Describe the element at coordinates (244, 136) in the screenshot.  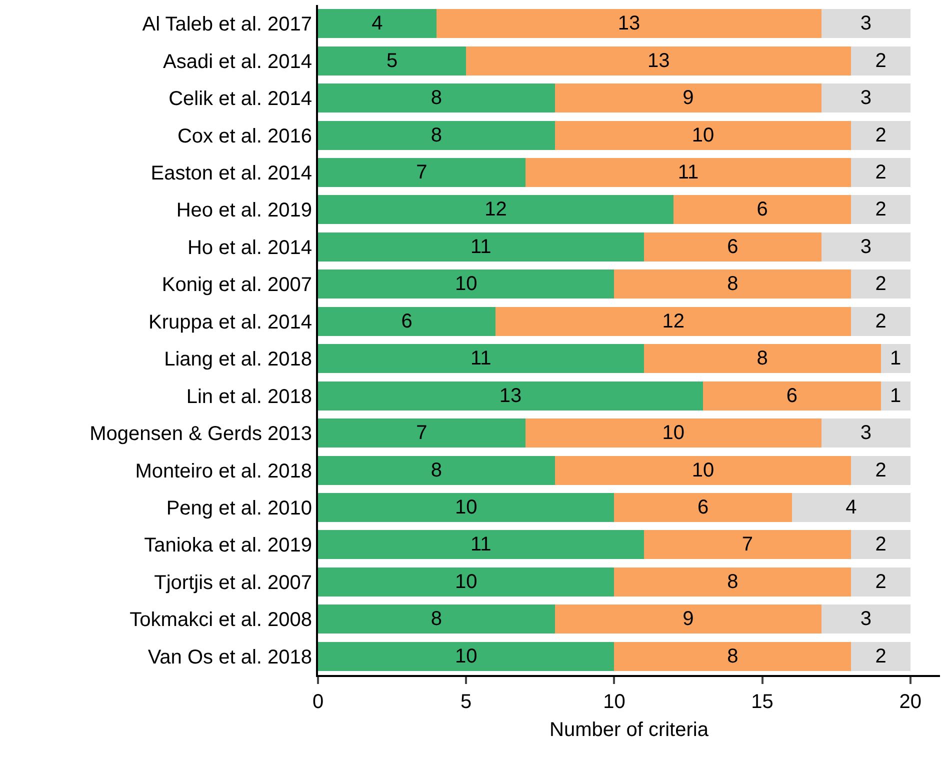
I see `y-tick-label: Cox et al. 2016` at that location.